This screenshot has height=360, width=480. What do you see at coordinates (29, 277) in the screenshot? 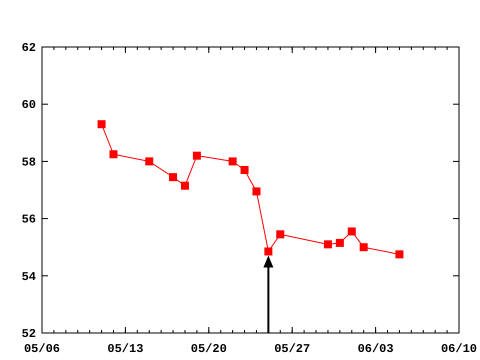
I see `y-tick-label: 54` at bounding box center [29, 277].